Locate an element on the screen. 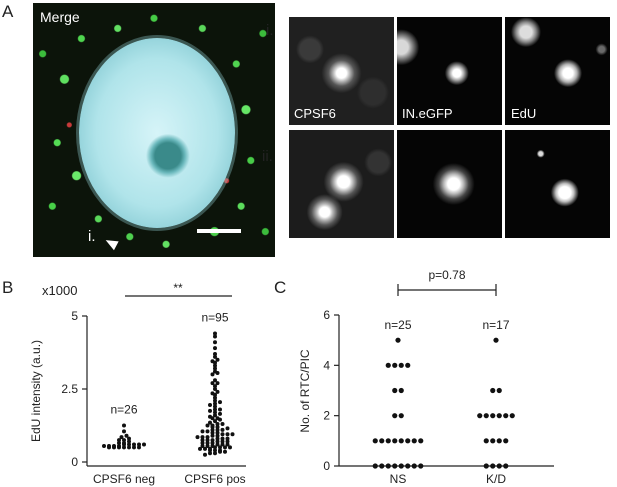 This screenshot has width=617, height=487. b-y-tick-label: 2.5 is located at coordinates (69, 389).